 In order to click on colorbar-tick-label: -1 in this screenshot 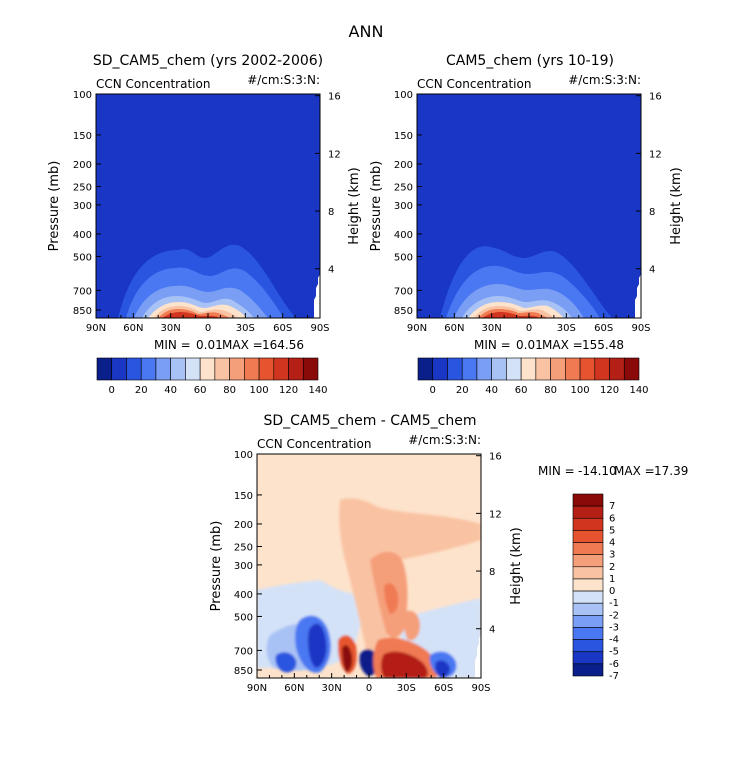, I will do `click(614, 603)`.